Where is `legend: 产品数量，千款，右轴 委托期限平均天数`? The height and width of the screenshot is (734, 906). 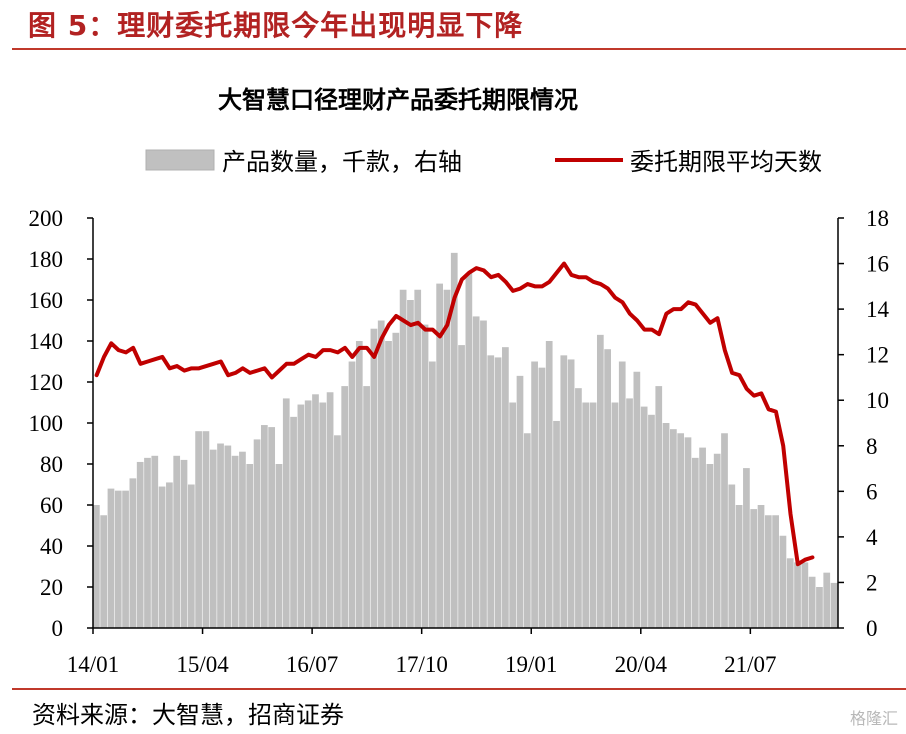
legend: 产品数量，千款，右轴 委托期限平均天数 is located at coordinates (483, 162).